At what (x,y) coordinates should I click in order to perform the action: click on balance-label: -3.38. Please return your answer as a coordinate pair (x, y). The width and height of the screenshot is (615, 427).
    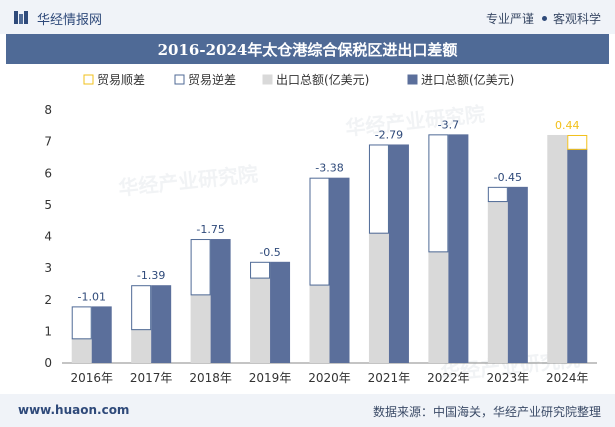
    Looking at the image, I should click on (329, 168).